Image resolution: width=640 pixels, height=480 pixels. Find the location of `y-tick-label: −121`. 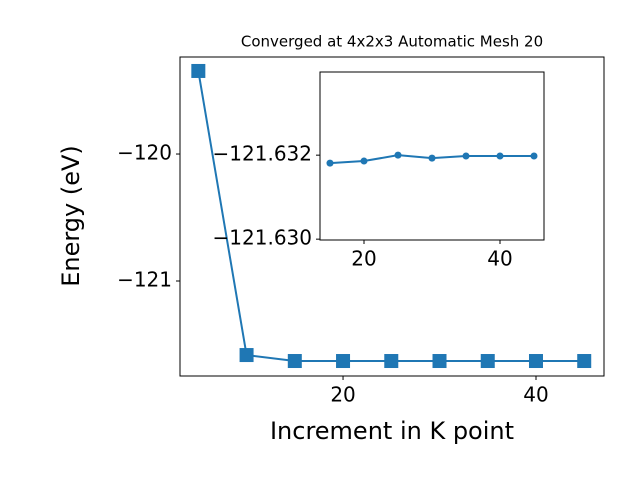

y-tick-label: −121 is located at coordinates (144, 280).